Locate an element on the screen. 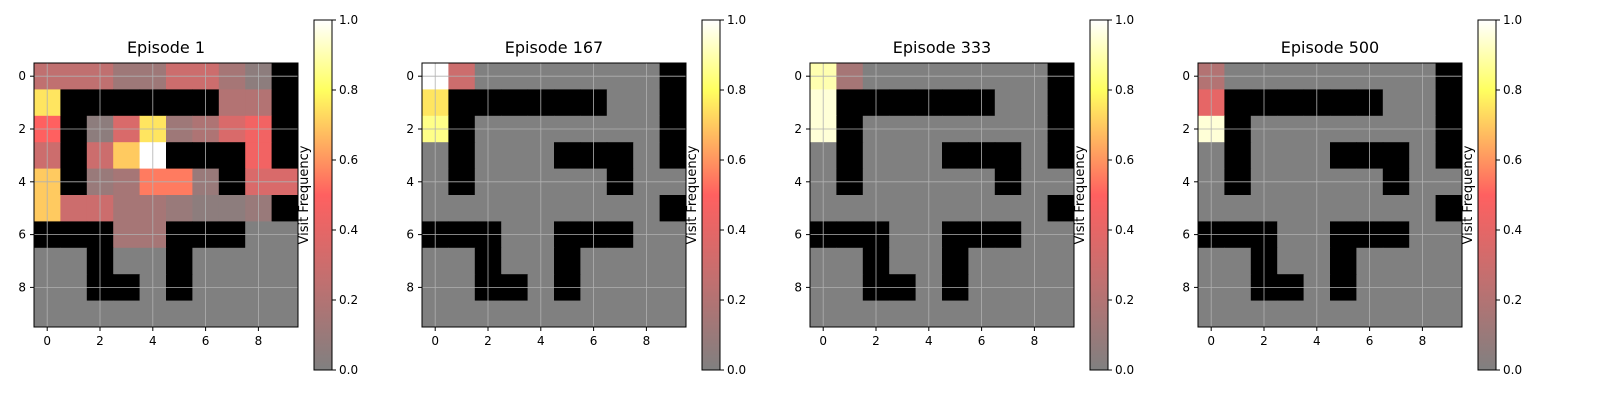 Image resolution: width=1600 pixels, height=400 pixels. chart-title: Episode 1 is located at coordinates (166, 47).